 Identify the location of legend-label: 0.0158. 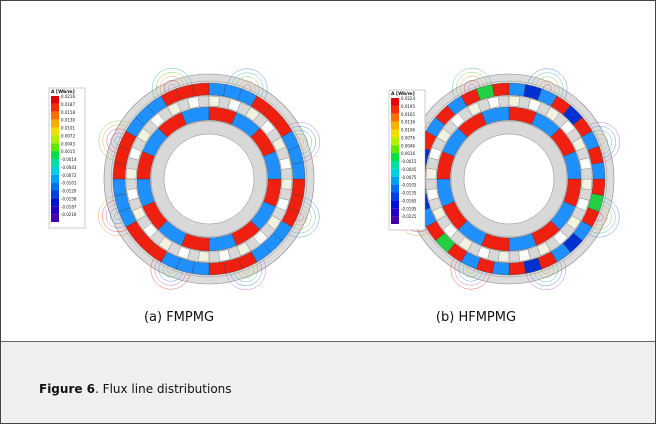
(68, 112).